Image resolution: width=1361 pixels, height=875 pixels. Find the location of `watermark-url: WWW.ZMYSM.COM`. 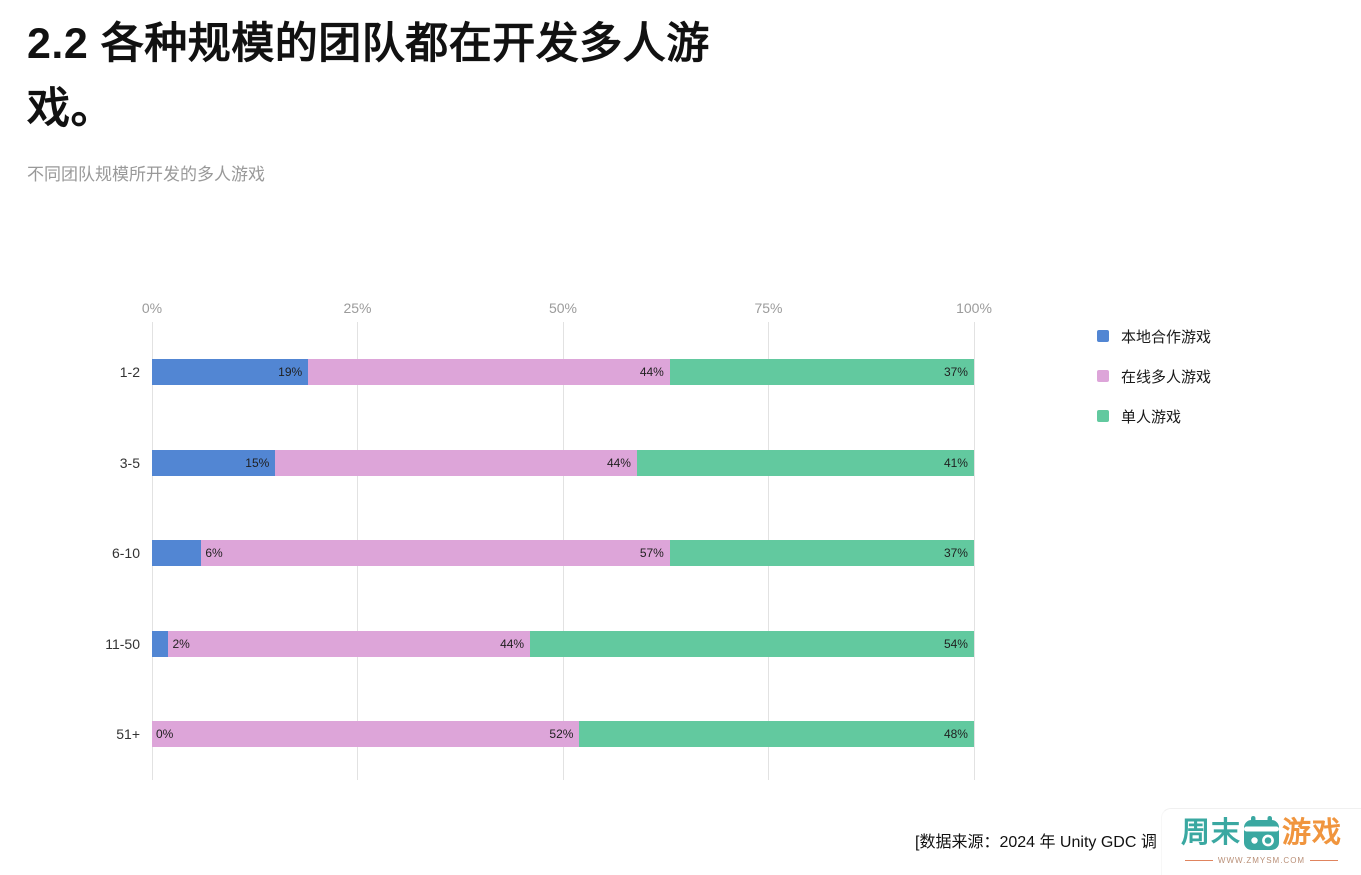

watermark-url: WWW.ZMYSM.COM is located at coordinates (1261, 860).